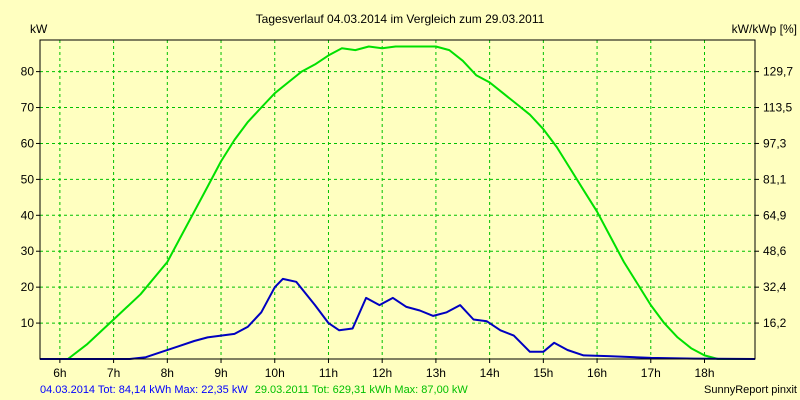 The height and width of the screenshot is (400, 800). I want to click on y-tick-label-5: 60, so click(28, 143).